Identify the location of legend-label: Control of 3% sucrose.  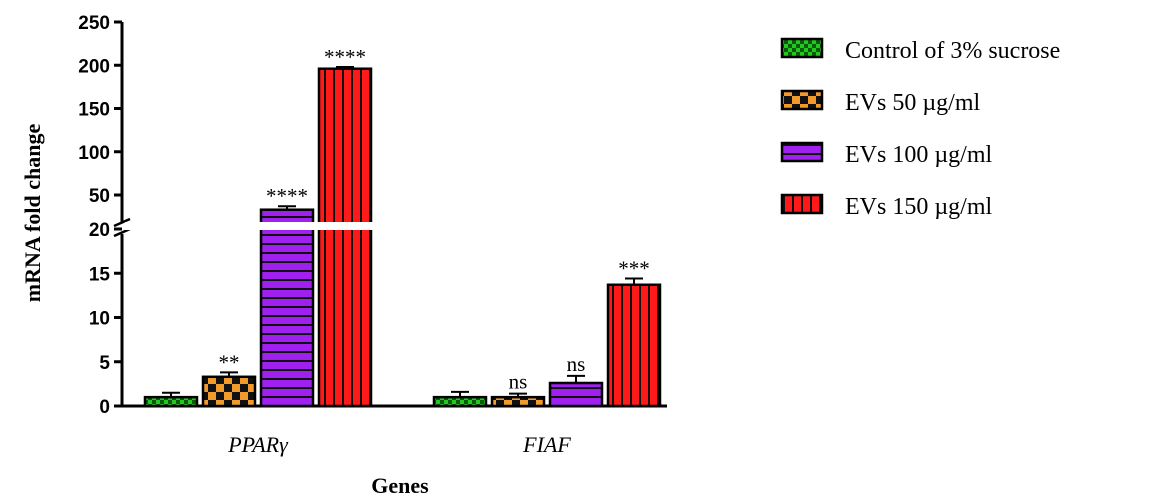
(952, 51).